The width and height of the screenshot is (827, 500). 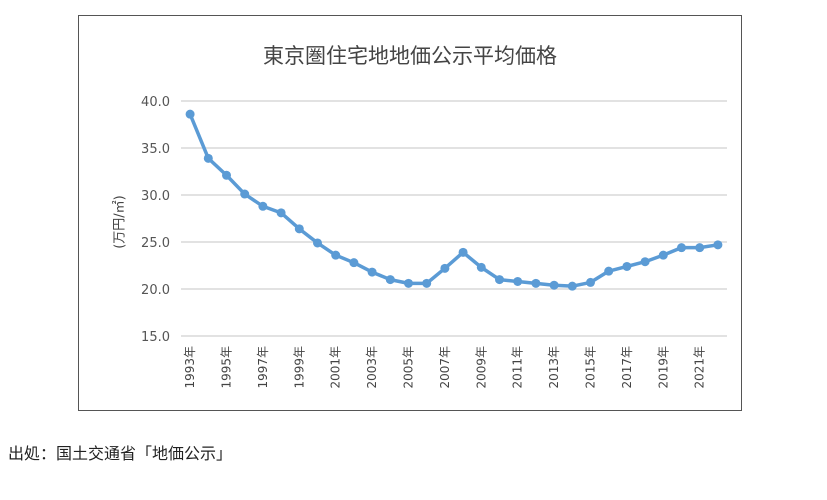 I want to click on x-tick-label: 2021年, so click(x=700, y=367).